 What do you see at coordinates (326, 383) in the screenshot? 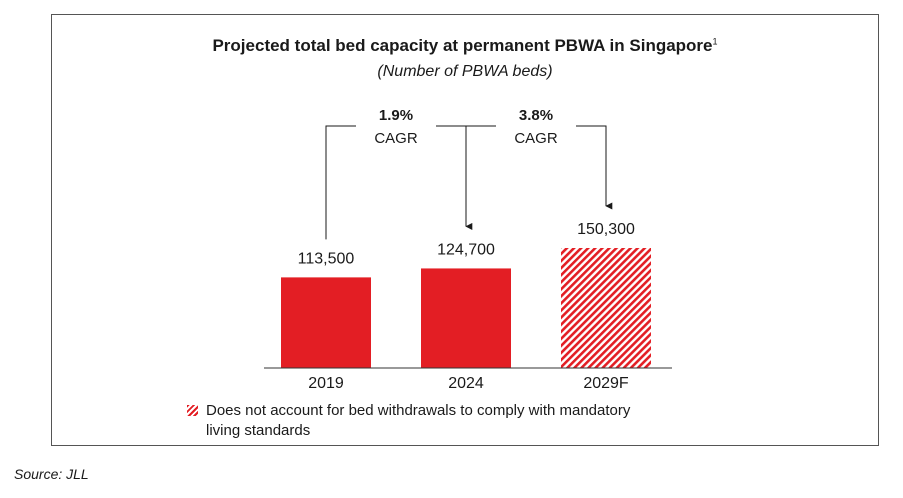
I see `category-label-2019: 2019` at bounding box center [326, 383].